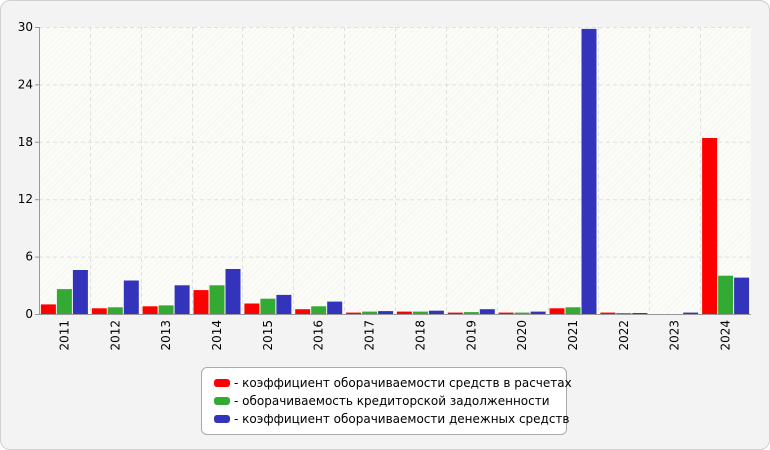 This screenshot has height=450, width=770. Describe the element at coordinates (624, 335) in the screenshot. I see `x-tick-label: 2022` at that location.